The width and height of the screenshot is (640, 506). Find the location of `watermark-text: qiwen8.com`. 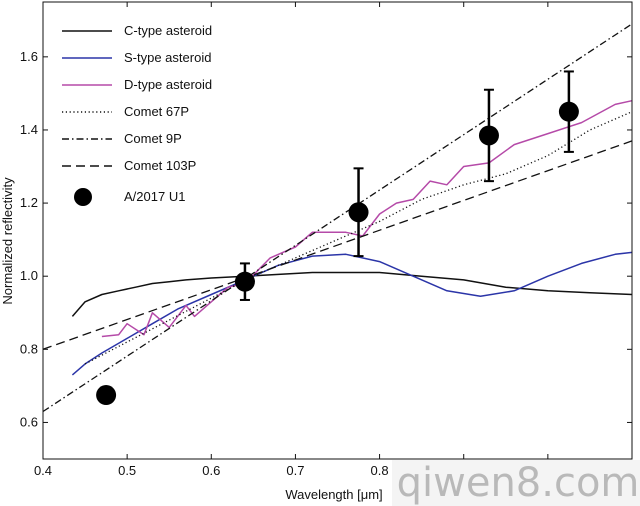

watermark-text: qiwen8.com is located at coordinates (518, 483).